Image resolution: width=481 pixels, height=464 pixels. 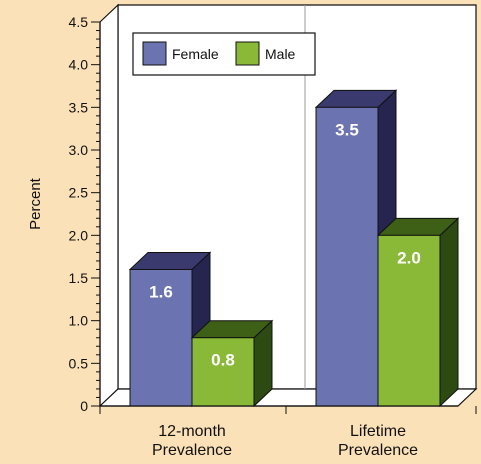 I want to click on x-axis: 12-month Prevalence Lifetime Prevalence, so click(x=288, y=432).